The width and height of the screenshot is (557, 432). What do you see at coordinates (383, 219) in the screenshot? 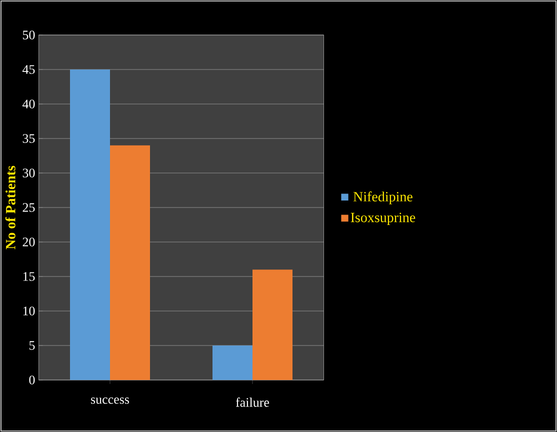
I see `legend-label: Isoxsuprine` at bounding box center [383, 219].